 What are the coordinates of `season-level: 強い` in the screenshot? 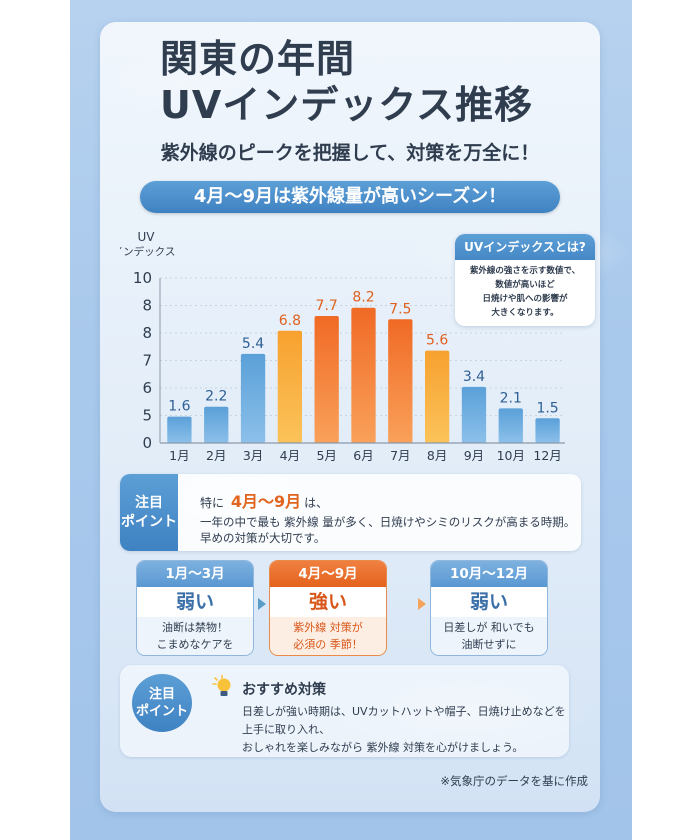 It's located at (327, 602).